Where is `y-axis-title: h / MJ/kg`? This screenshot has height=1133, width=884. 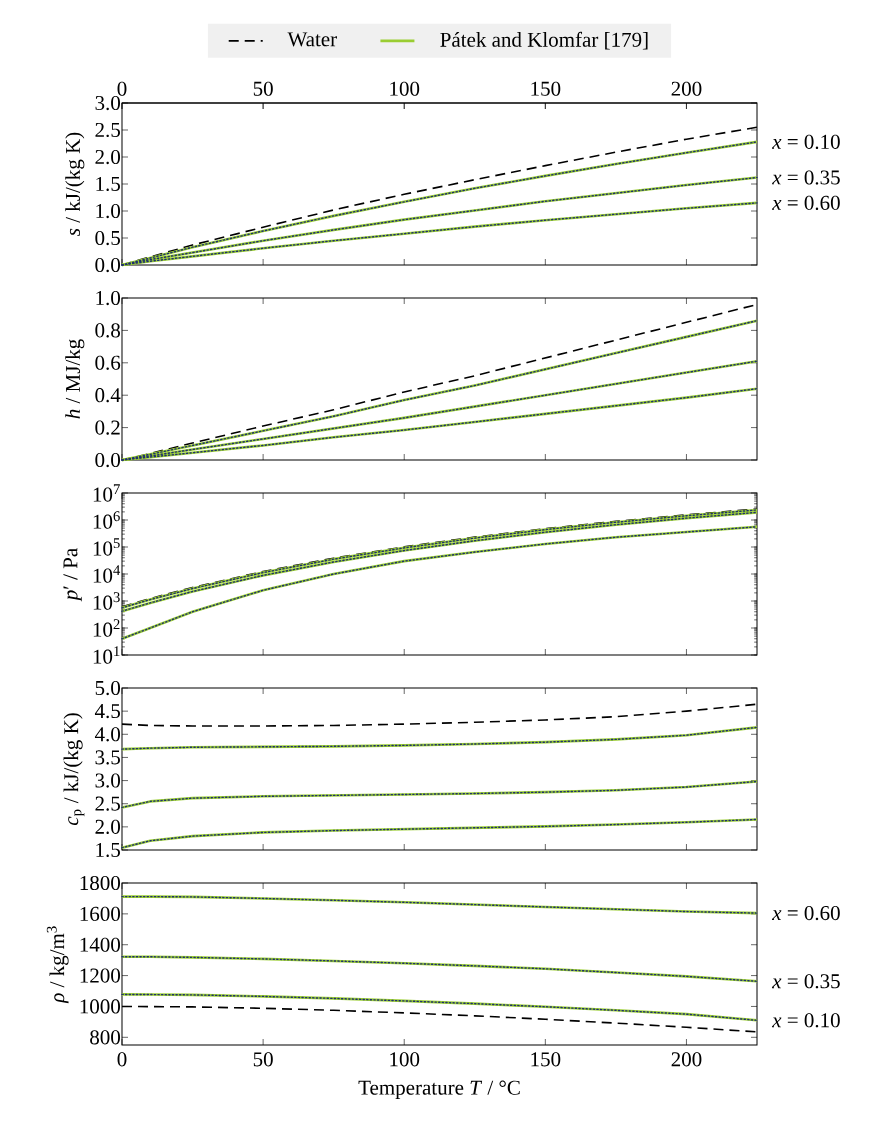 y-axis-title: h / MJ/kg is located at coordinates (75, 379).